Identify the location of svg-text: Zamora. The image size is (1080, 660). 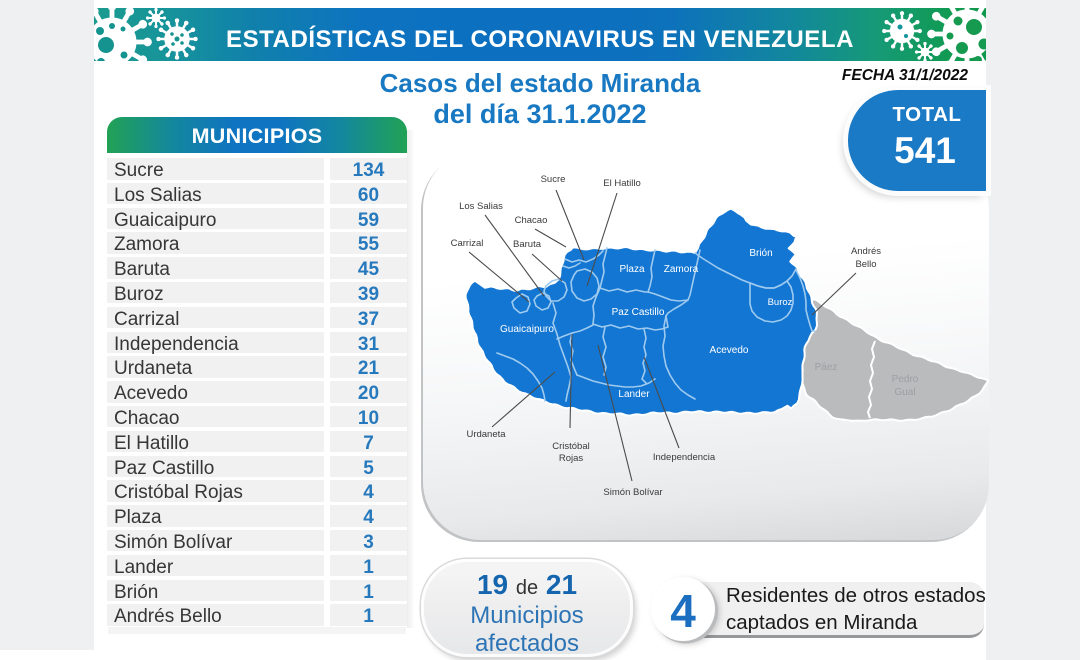
(681, 269).